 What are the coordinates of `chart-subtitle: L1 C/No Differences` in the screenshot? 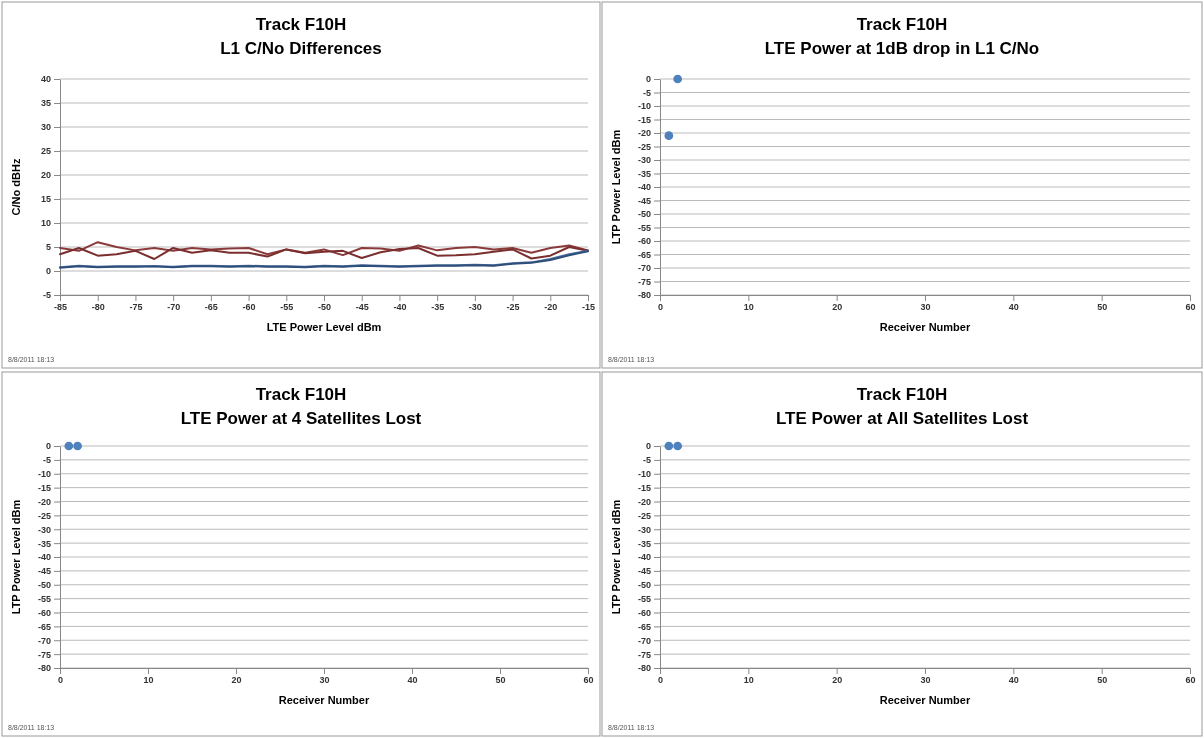 It's located at (301, 48).